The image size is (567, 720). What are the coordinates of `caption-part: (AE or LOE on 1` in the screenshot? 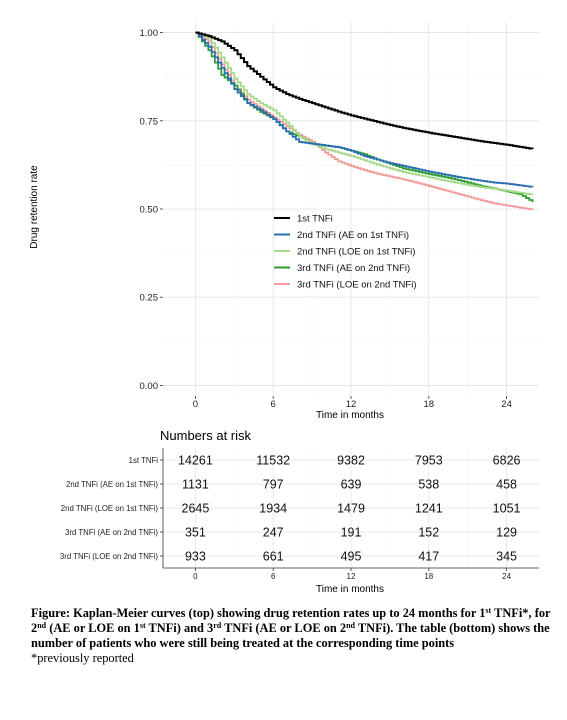 It's located at (93, 628).